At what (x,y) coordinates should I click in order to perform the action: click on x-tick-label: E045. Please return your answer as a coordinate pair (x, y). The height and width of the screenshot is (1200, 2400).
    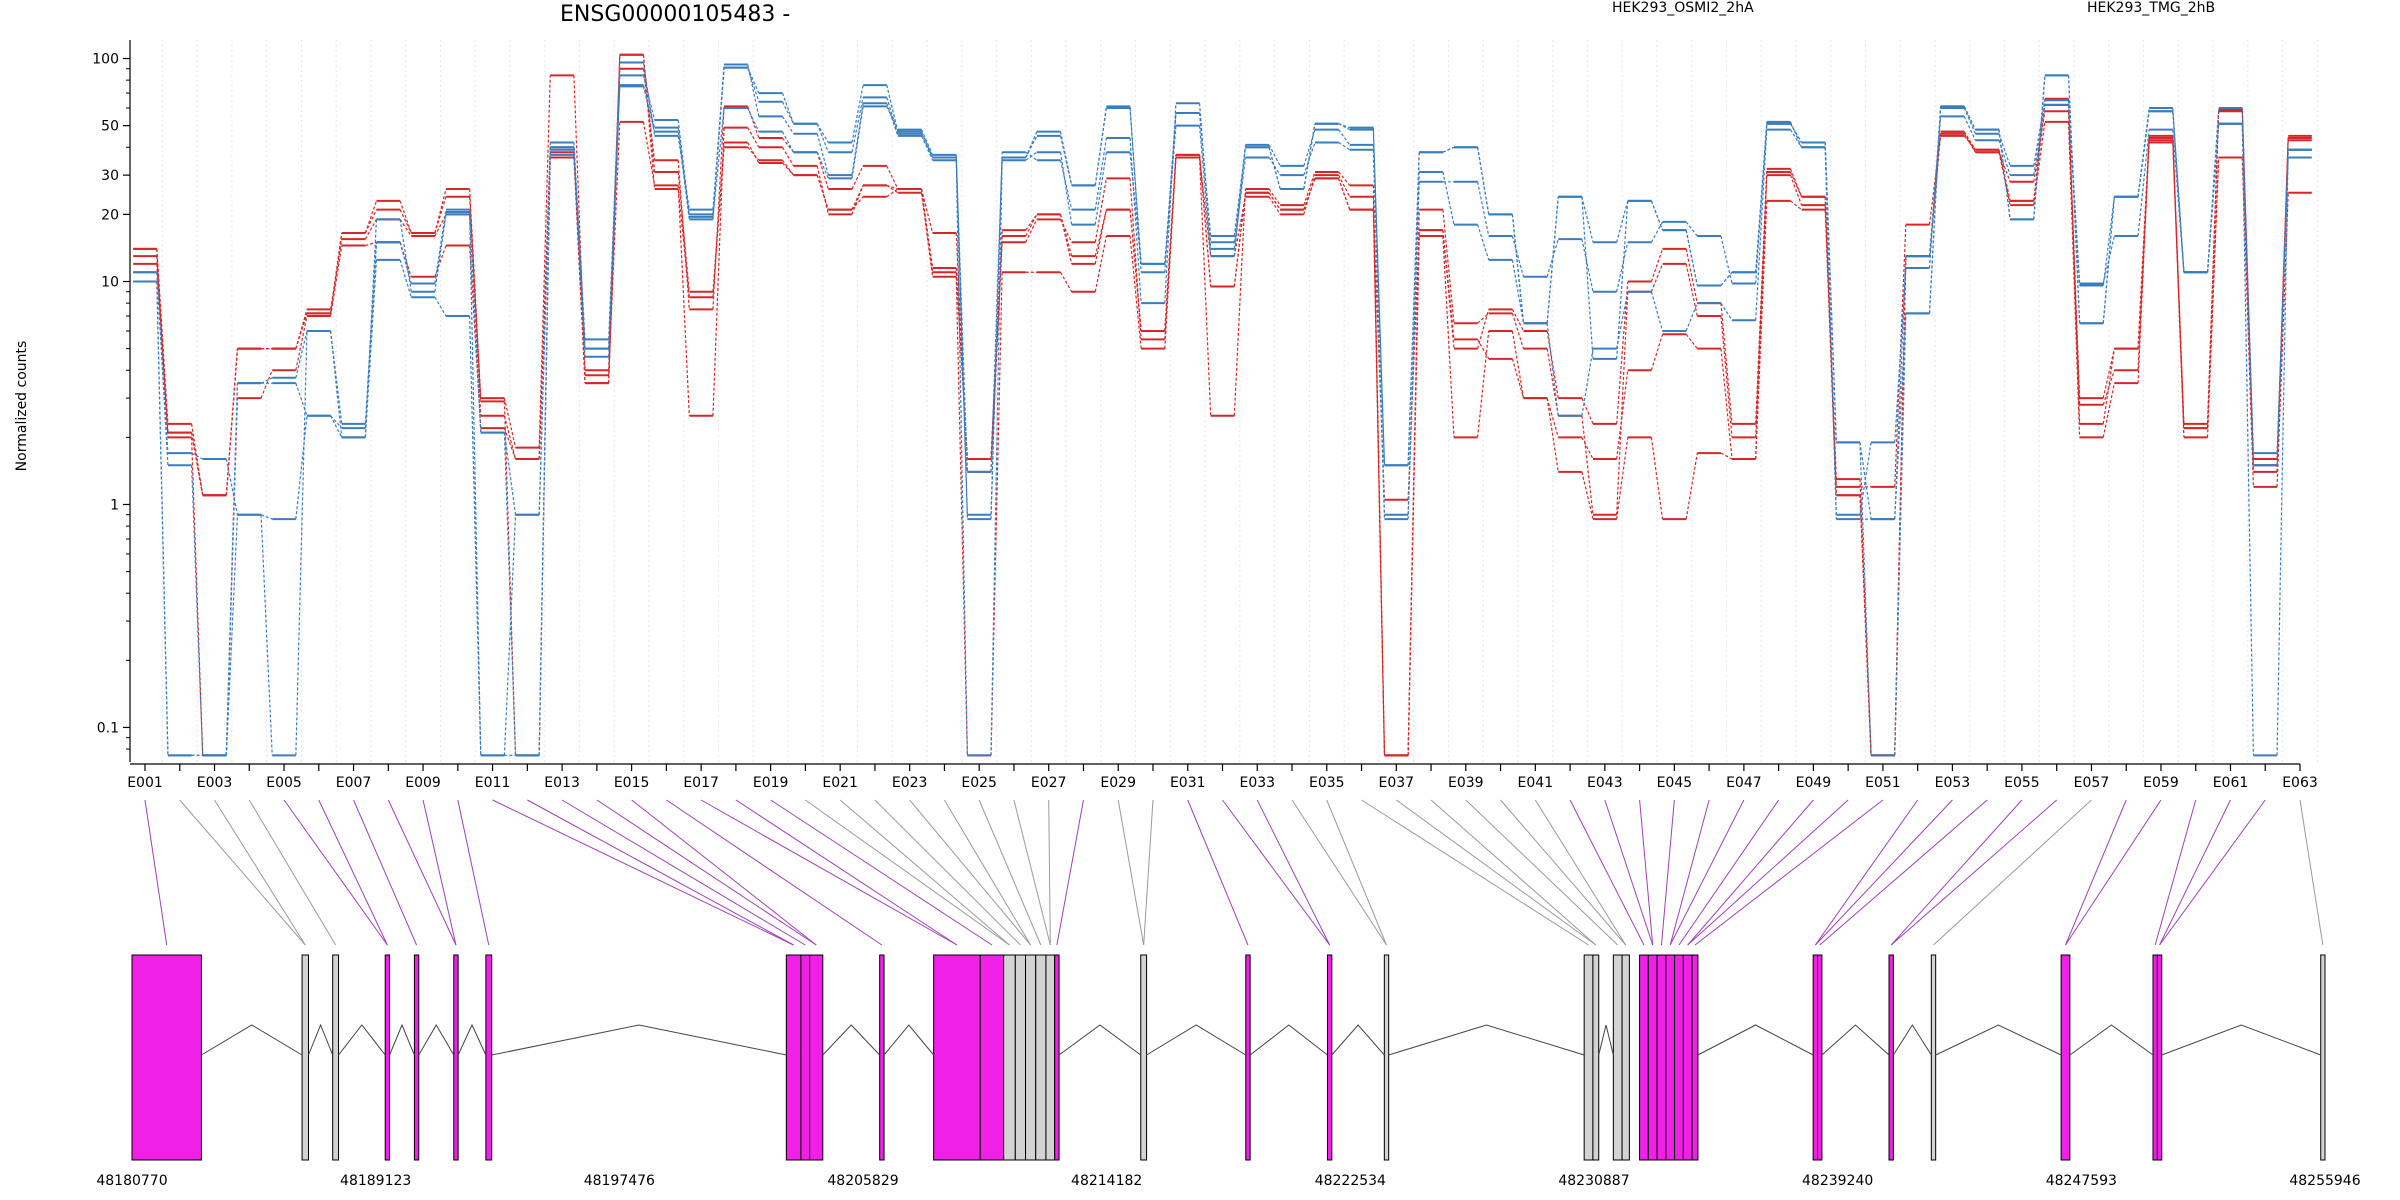
    Looking at the image, I should click on (1675, 783).